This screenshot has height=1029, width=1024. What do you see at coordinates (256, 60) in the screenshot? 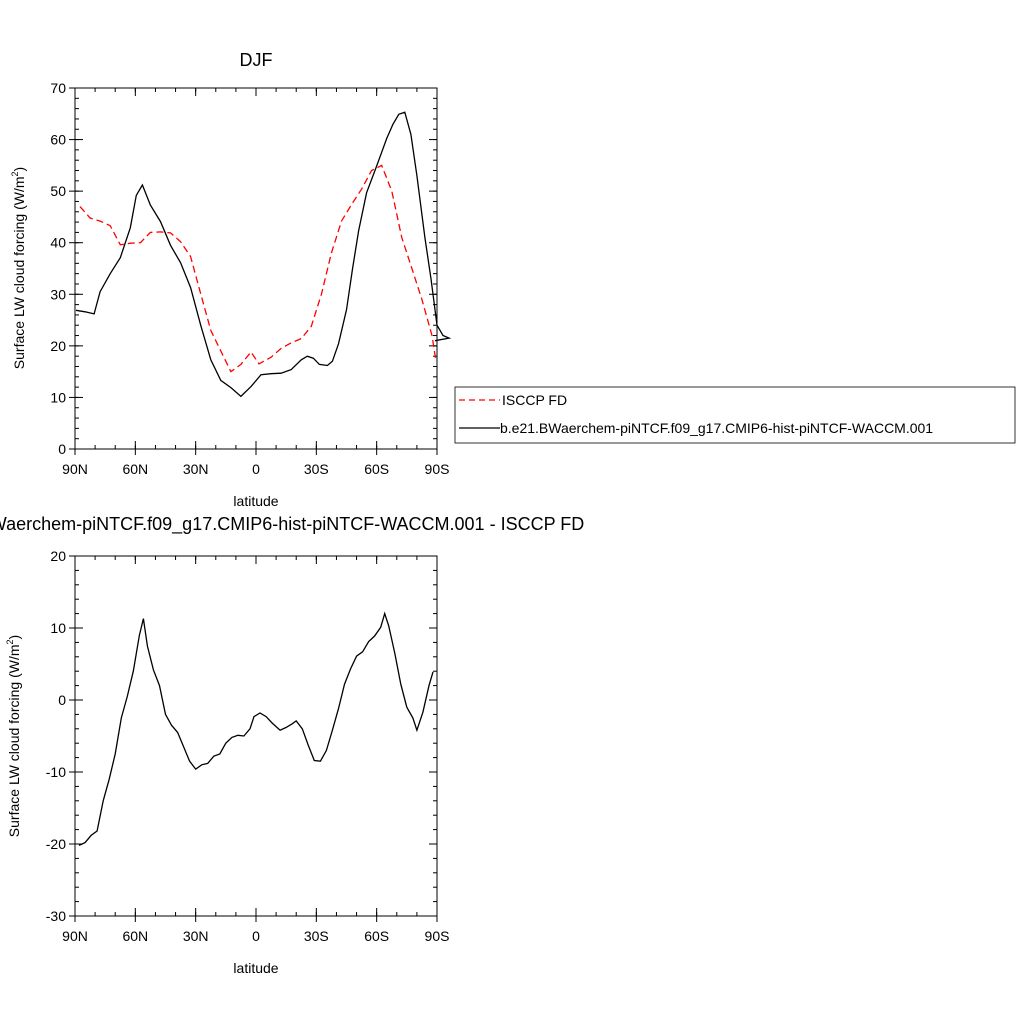
I see `chart-title: DJF` at bounding box center [256, 60].